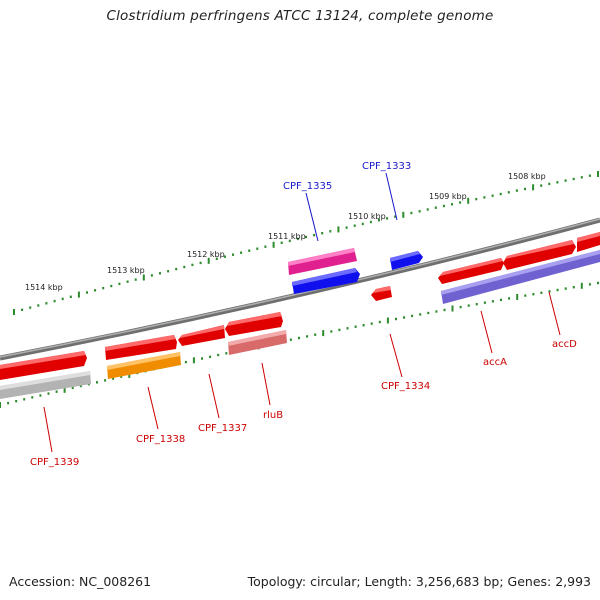  I want to click on feature-orange-block, so click(144, 365).